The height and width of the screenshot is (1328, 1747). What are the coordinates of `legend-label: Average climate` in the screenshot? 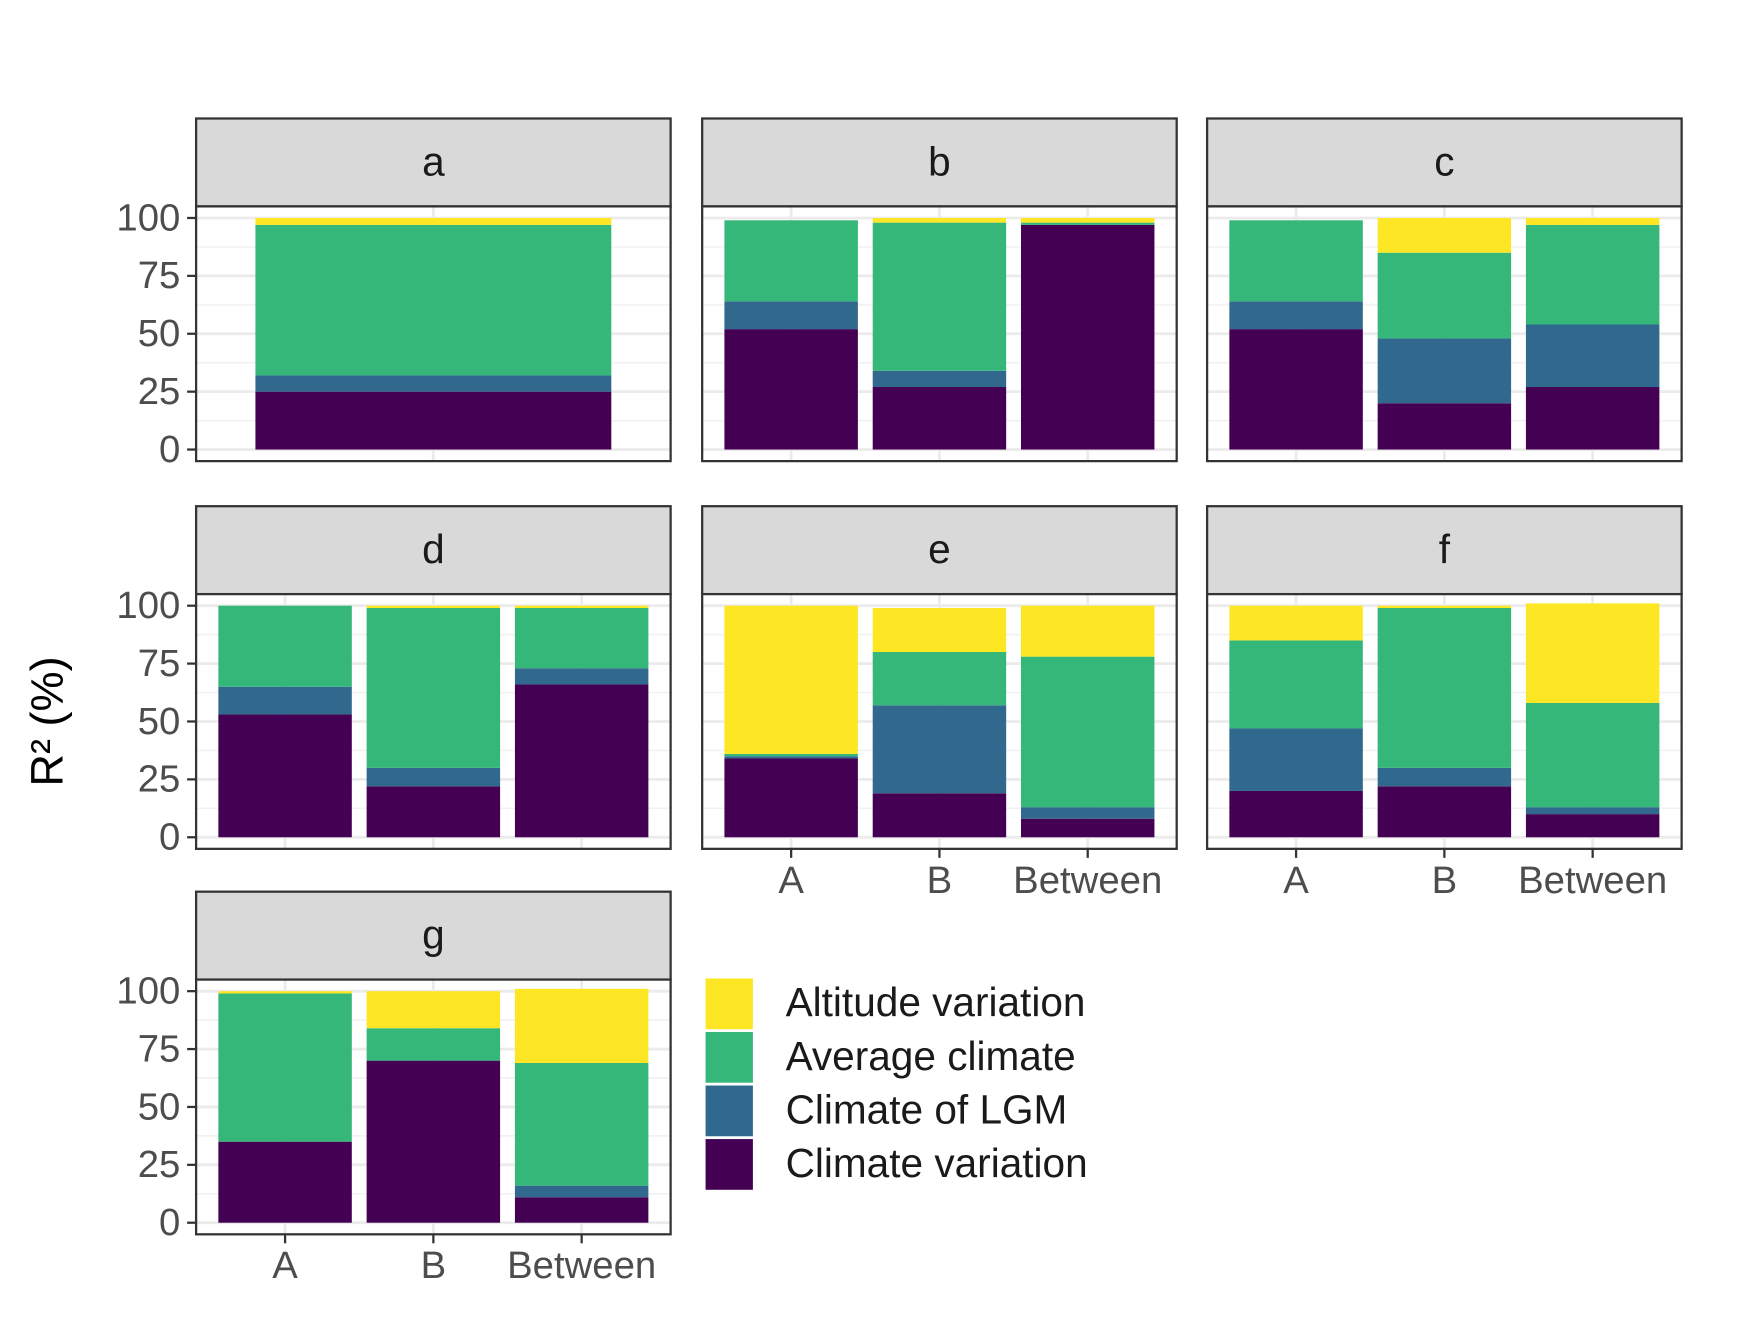 It's located at (931, 1056).